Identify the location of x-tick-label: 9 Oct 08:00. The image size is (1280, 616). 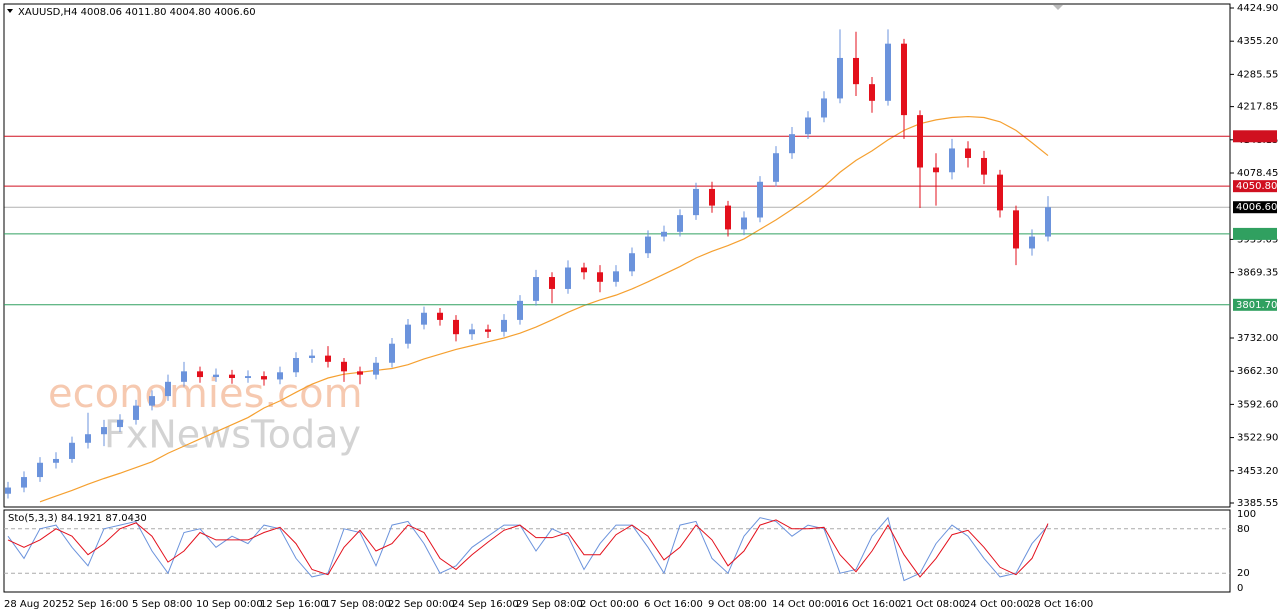
(737, 604).